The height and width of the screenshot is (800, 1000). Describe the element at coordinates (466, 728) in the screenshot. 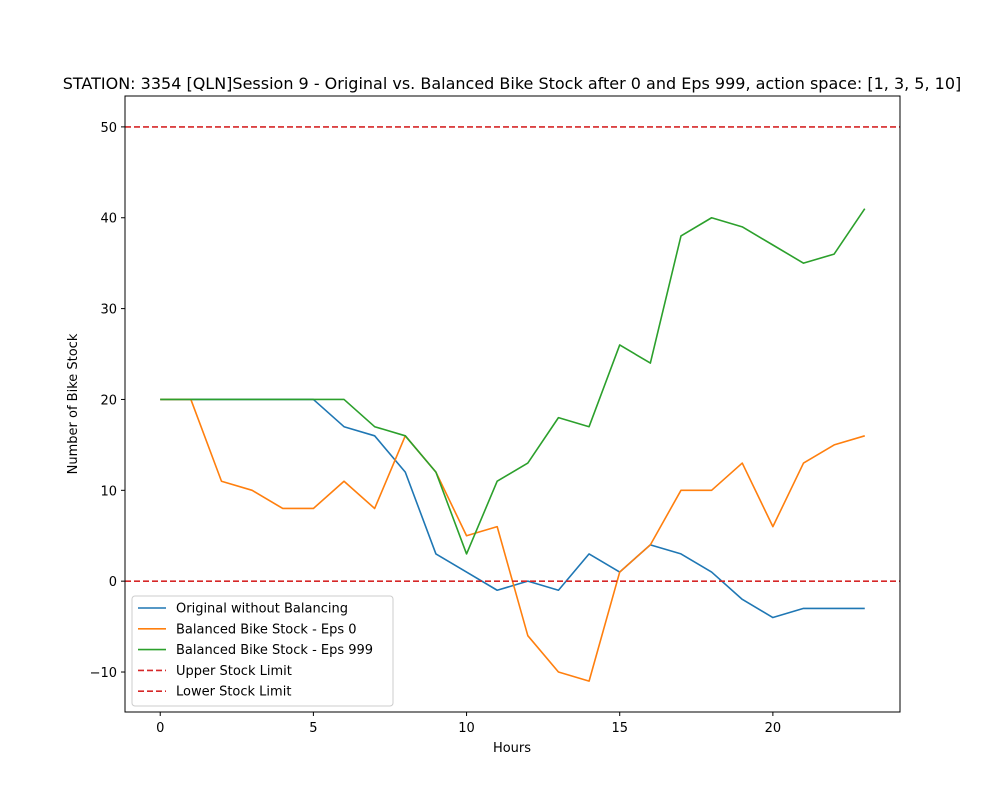

I see `x-tick-label: 10` at that location.